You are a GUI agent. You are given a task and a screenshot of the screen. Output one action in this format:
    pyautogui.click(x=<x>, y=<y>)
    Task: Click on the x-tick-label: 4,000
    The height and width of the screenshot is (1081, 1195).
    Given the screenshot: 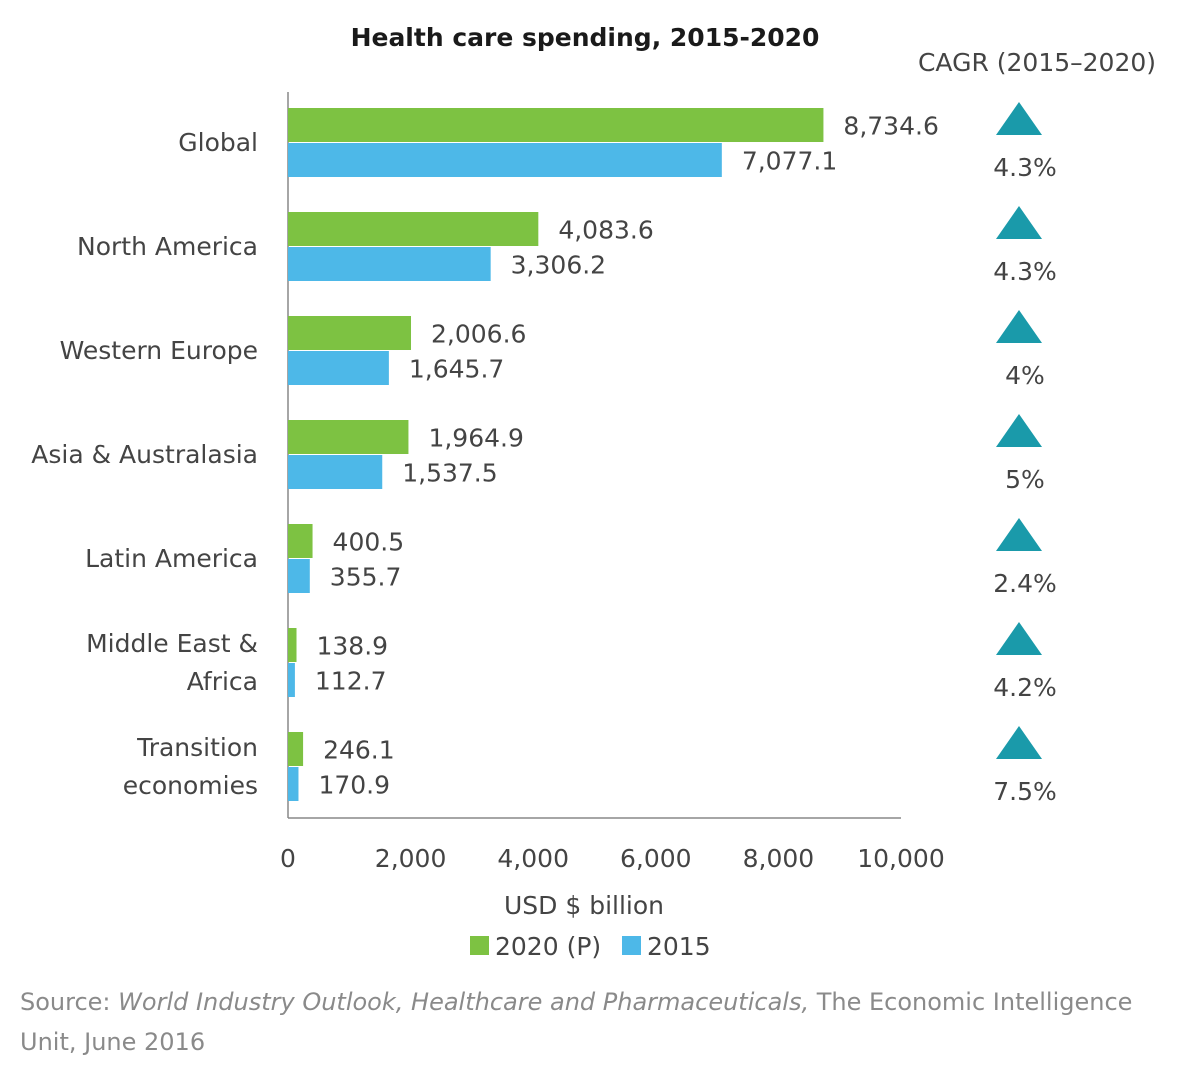 What is the action you would take?
    pyautogui.click(x=533, y=858)
    